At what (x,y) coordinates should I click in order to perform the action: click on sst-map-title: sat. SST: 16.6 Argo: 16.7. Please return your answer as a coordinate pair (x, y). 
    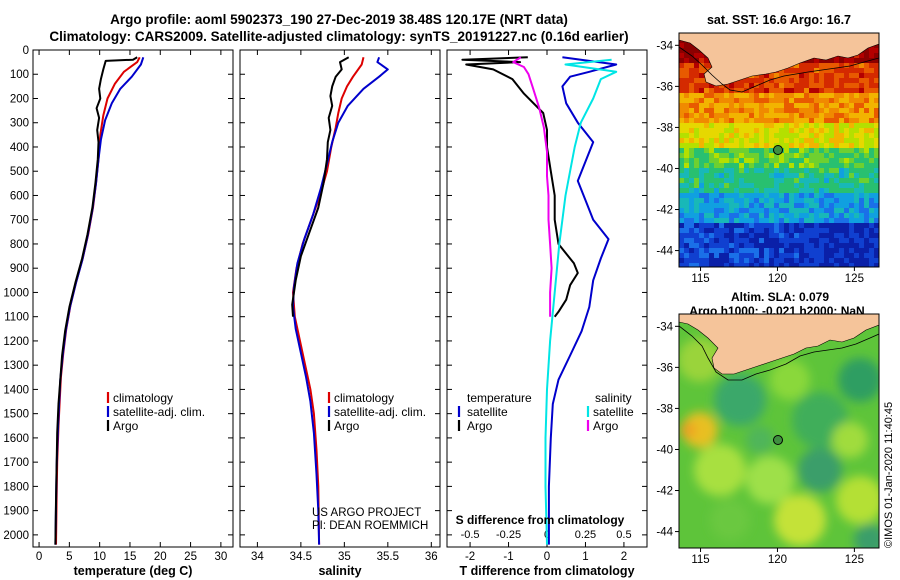
    Looking at the image, I should click on (779, 20).